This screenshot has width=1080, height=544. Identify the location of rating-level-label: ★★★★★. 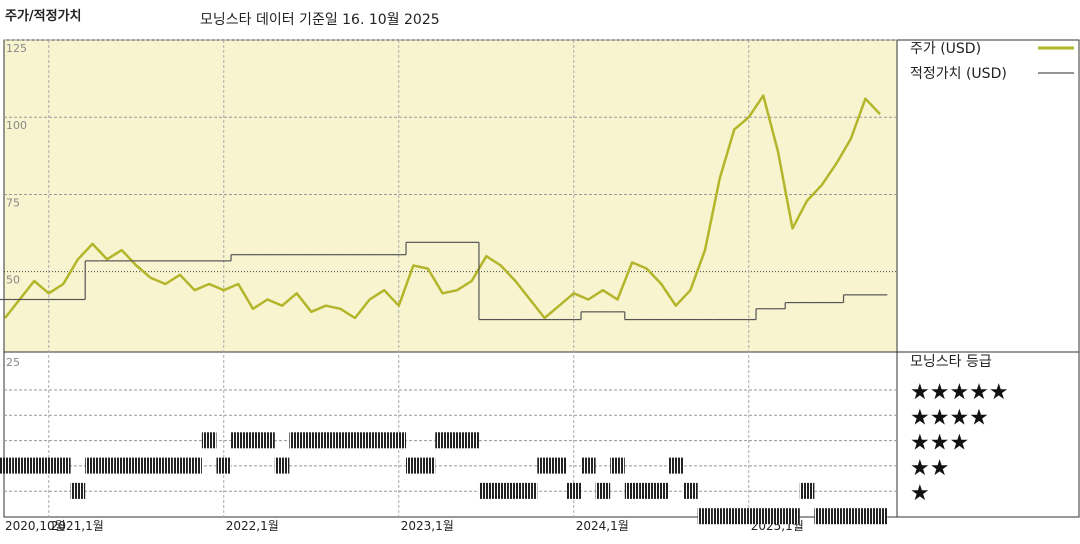
(959, 392).